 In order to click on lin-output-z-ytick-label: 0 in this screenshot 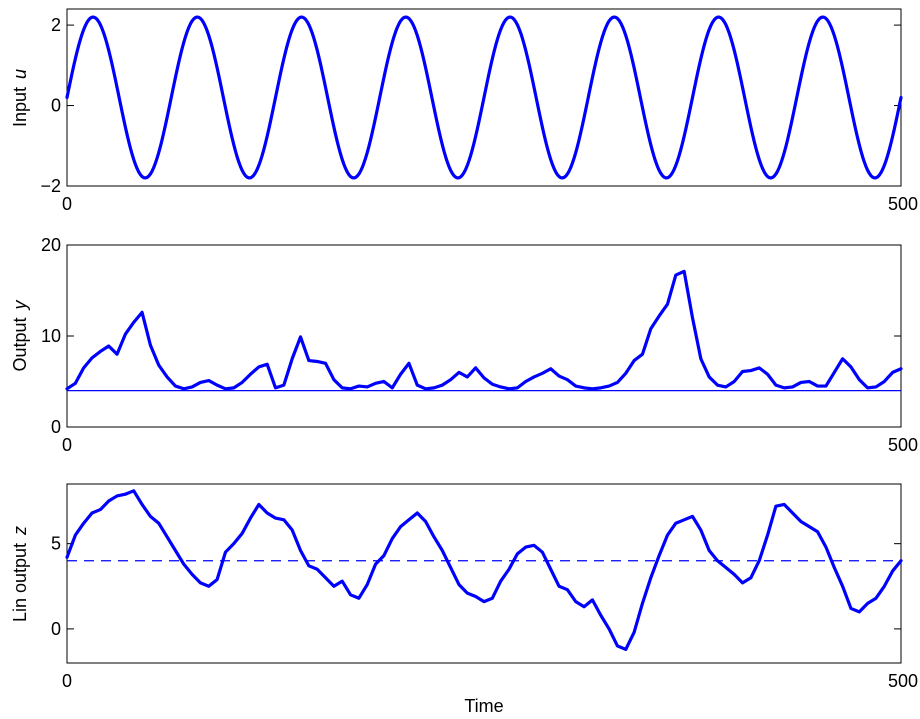, I will do `click(56, 629)`.